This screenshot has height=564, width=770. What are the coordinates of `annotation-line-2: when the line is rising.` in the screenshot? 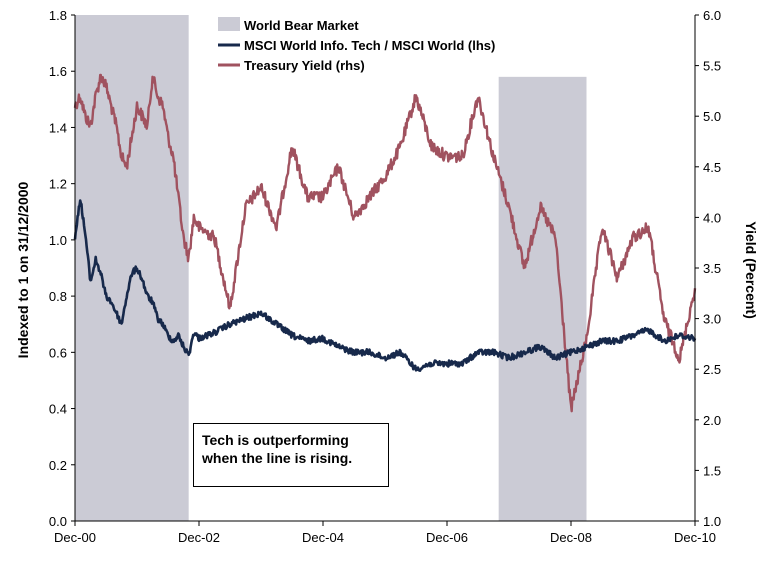 It's located at (277, 458).